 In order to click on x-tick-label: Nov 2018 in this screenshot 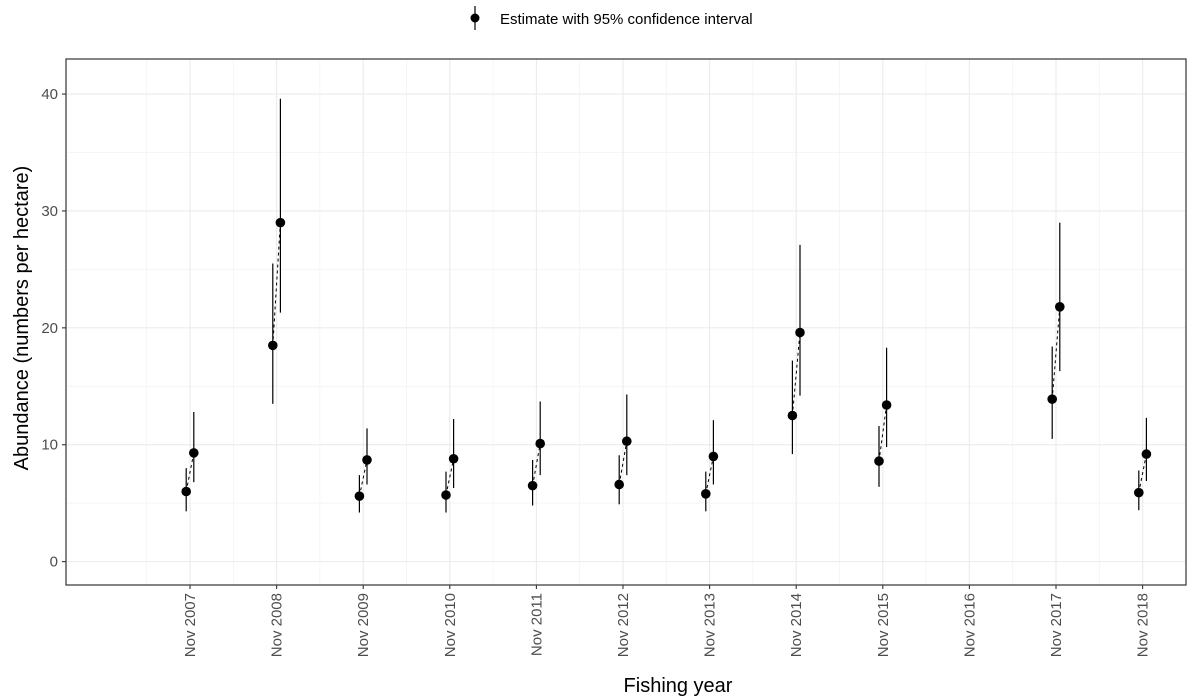, I will do `click(1143, 625)`.